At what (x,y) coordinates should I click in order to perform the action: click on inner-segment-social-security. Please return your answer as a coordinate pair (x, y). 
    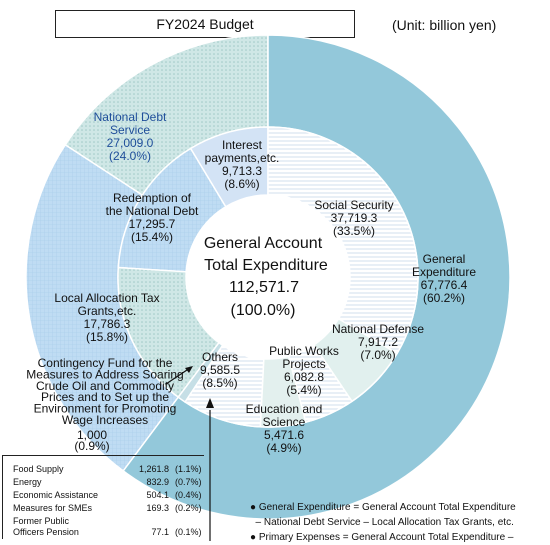
    Looking at the image, I should click on (343, 240).